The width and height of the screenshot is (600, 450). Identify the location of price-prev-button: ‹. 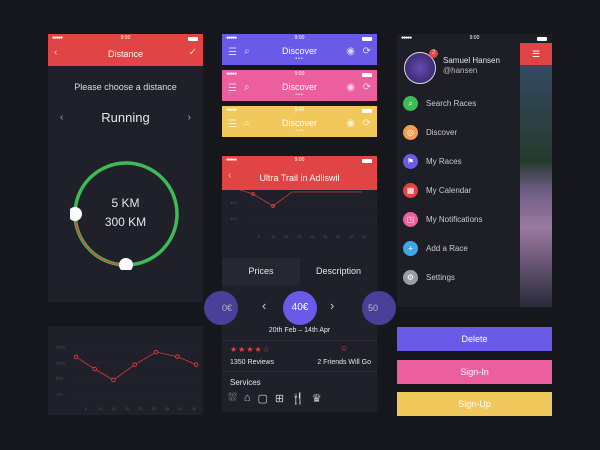
(264, 305).